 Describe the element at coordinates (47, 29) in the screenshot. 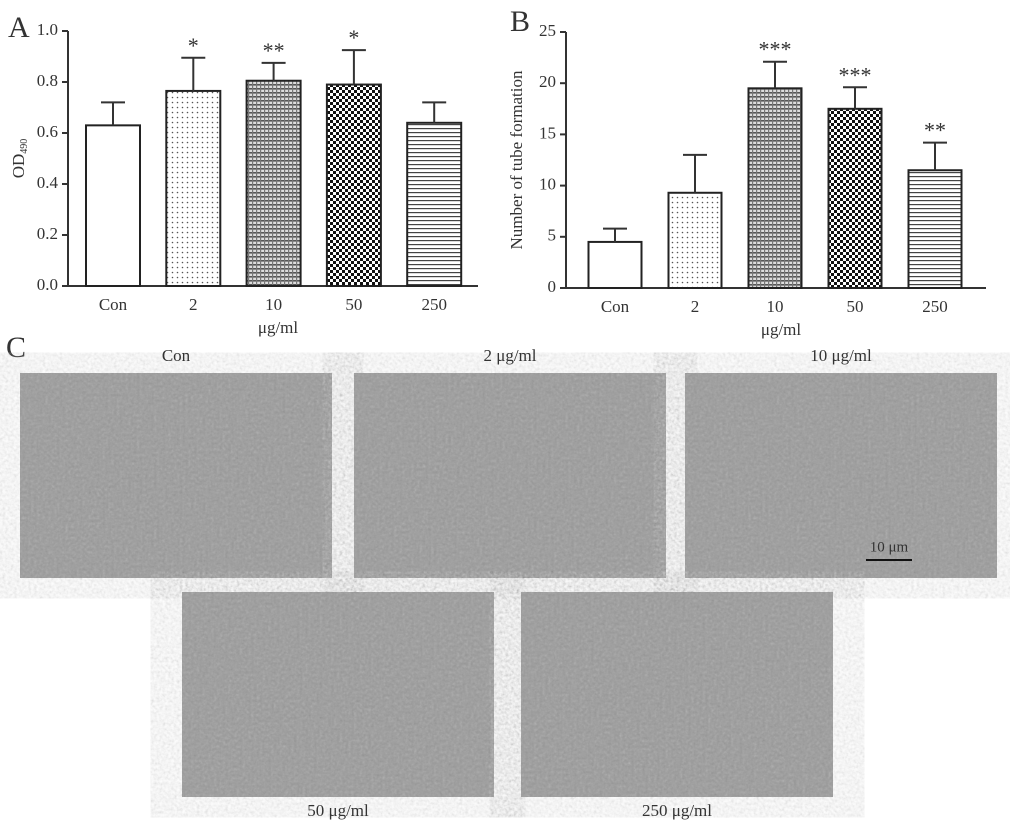

I see `y-tick-label: 1.0` at that location.